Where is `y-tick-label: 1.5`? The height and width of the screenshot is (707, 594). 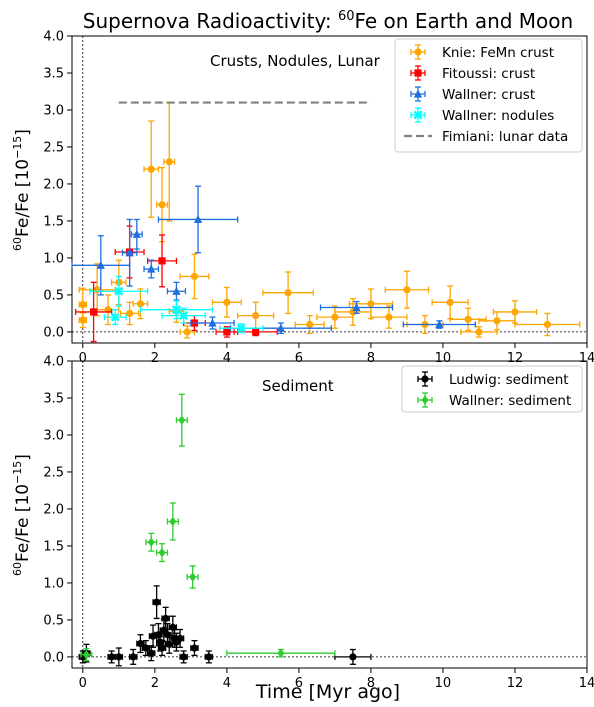 y-tick-label: 1.5 is located at coordinates (53, 221).